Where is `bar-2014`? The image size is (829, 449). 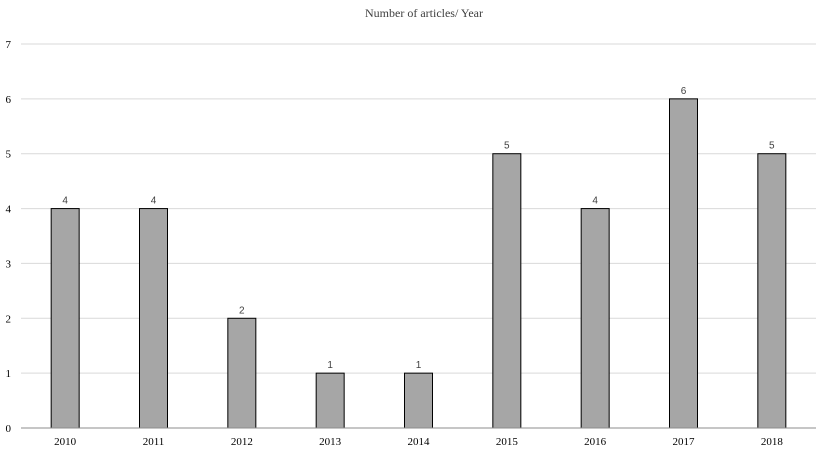 bar-2014 is located at coordinates (418, 400).